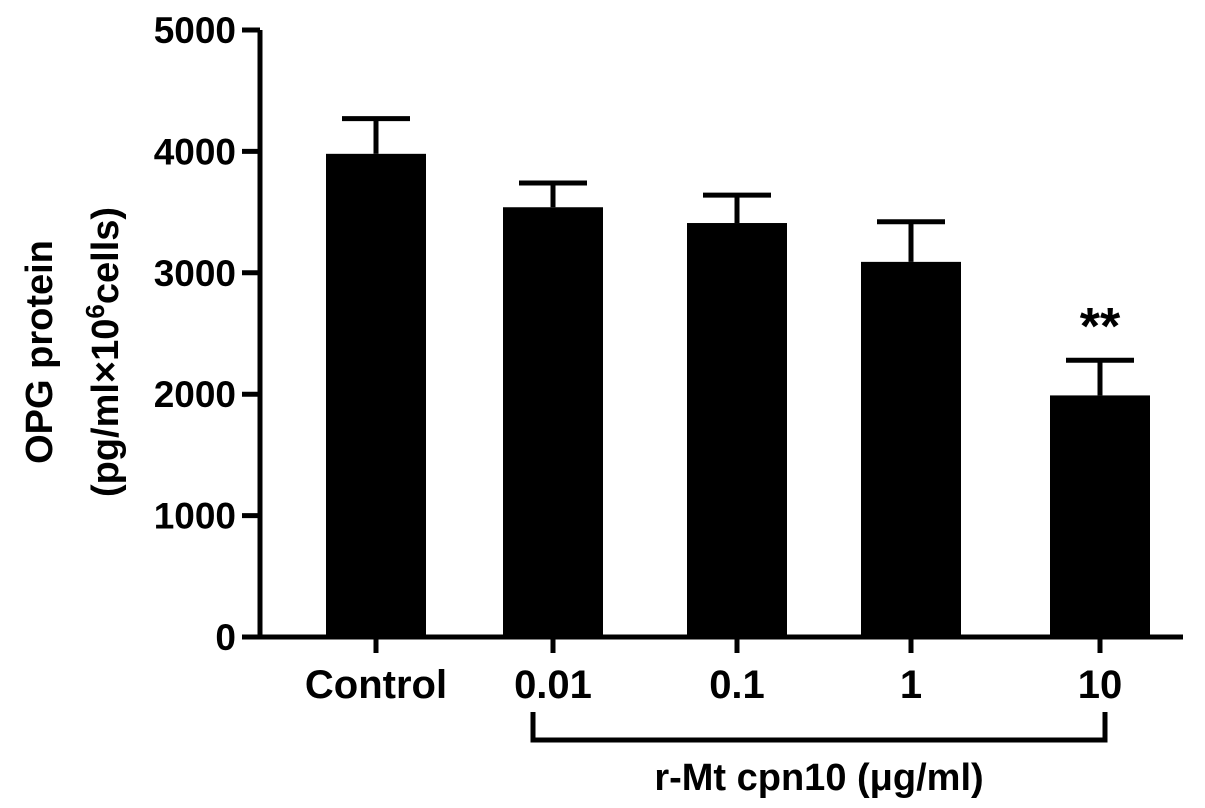  What do you see at coordinates (195, 273) in the screenshot?
I see `y-tick-label: 3000` at bounding box center [195, 273].